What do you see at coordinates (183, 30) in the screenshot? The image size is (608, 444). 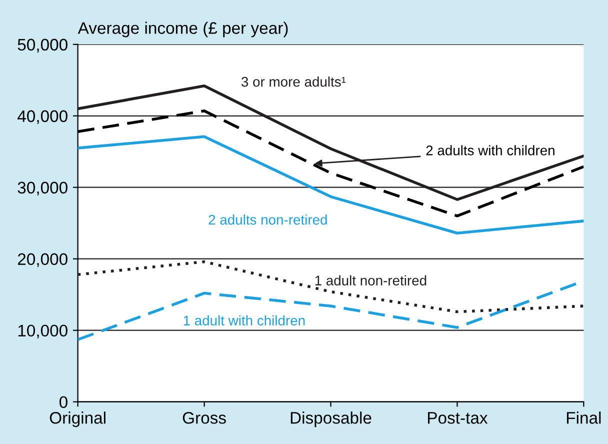 I see `y-axis-title: Average income (£ per year)` at bounding box center [183, 30].